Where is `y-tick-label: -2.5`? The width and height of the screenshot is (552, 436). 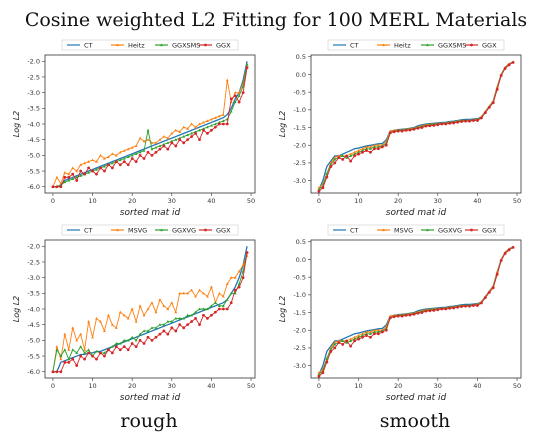
y-tick-label: -2.5 is located at coordinates (33, 262).